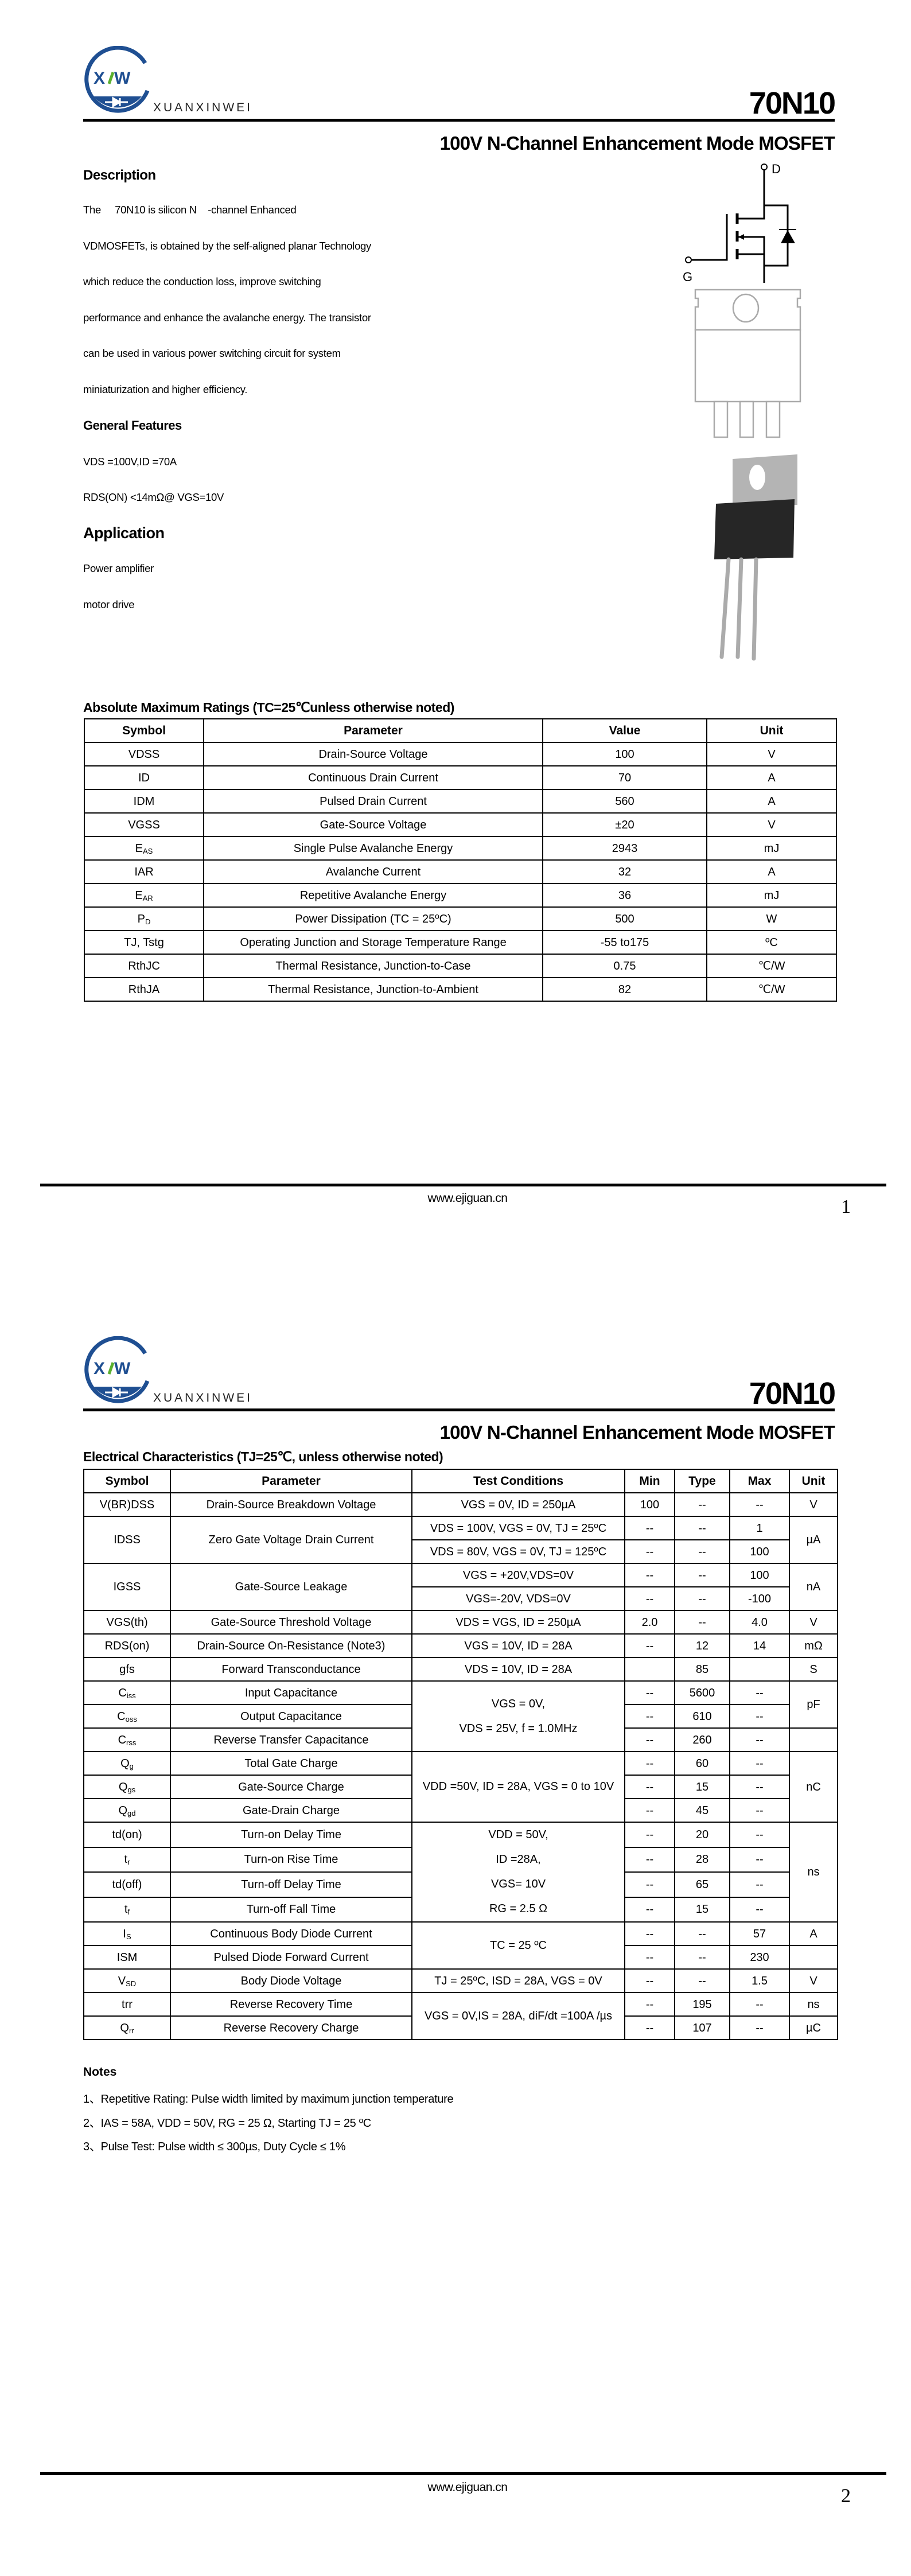 This screenshot has height=2576, width=911. Describe the element at coordinates (518, 1598) in the screenshot. I see `conditions-cell: VGS=-20V, VDS=0V` at that location.